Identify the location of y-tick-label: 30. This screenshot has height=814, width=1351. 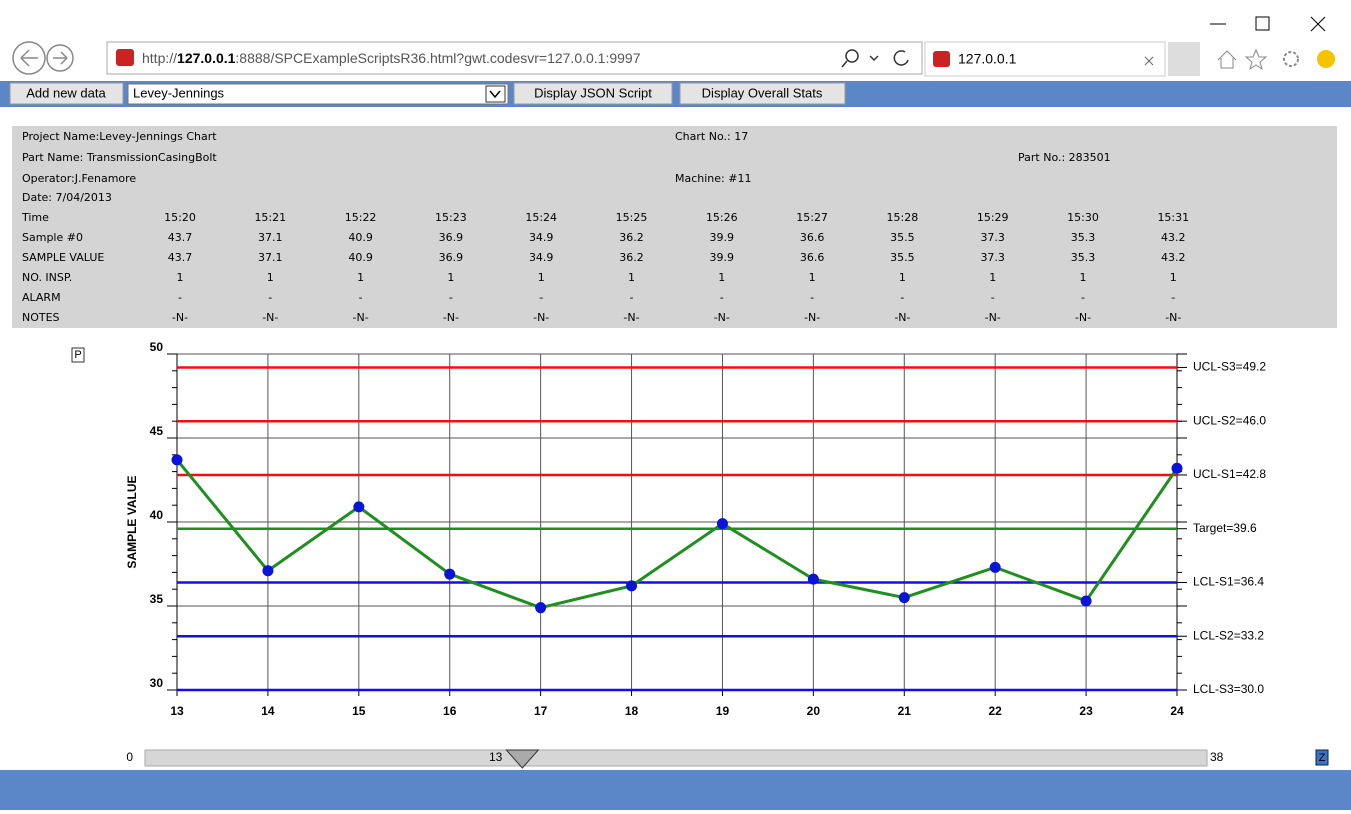
(157, 683).